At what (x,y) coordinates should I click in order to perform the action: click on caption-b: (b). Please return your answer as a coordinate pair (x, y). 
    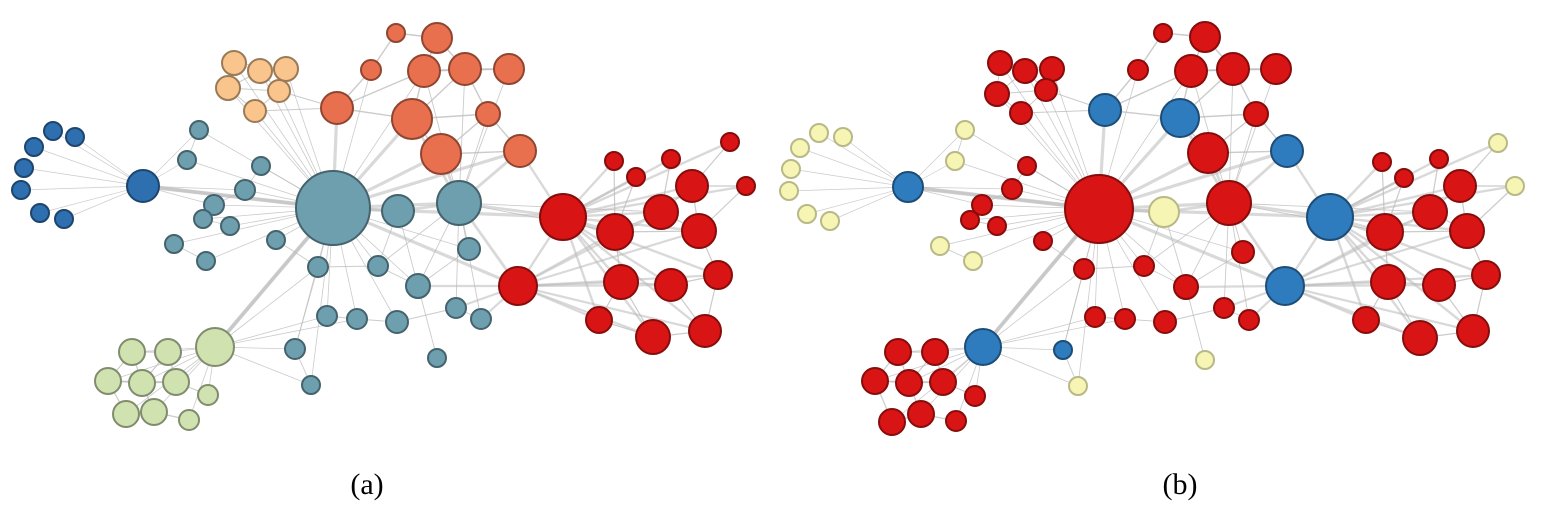
    Looking at the image, I should click on (1180, 484).